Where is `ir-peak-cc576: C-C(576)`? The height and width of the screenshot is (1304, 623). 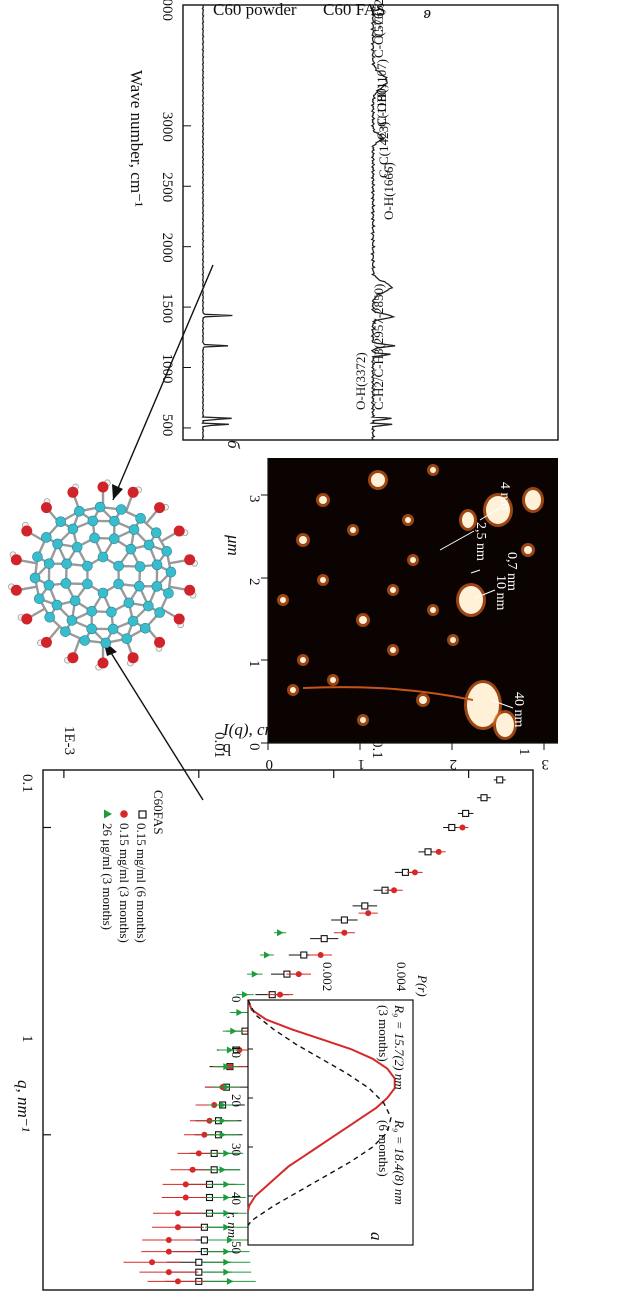
ir-peak-cc576: C-C(576) is located at coordinates (378, 33).